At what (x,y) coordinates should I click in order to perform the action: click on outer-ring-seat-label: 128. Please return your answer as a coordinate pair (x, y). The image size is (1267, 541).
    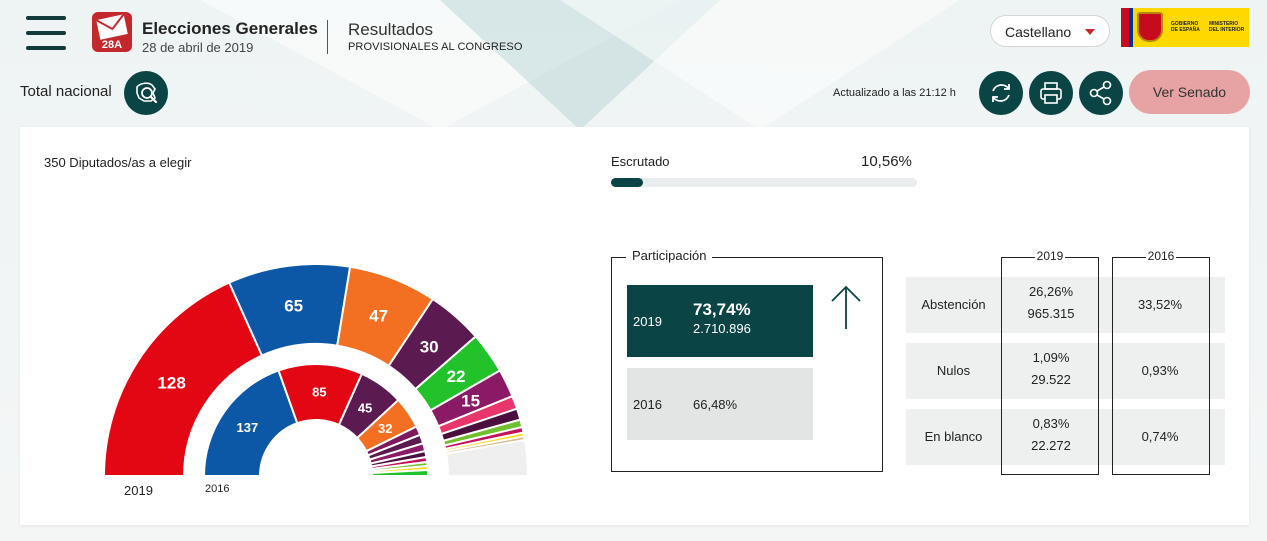
    Looking at the image, I should click on (171, 382).